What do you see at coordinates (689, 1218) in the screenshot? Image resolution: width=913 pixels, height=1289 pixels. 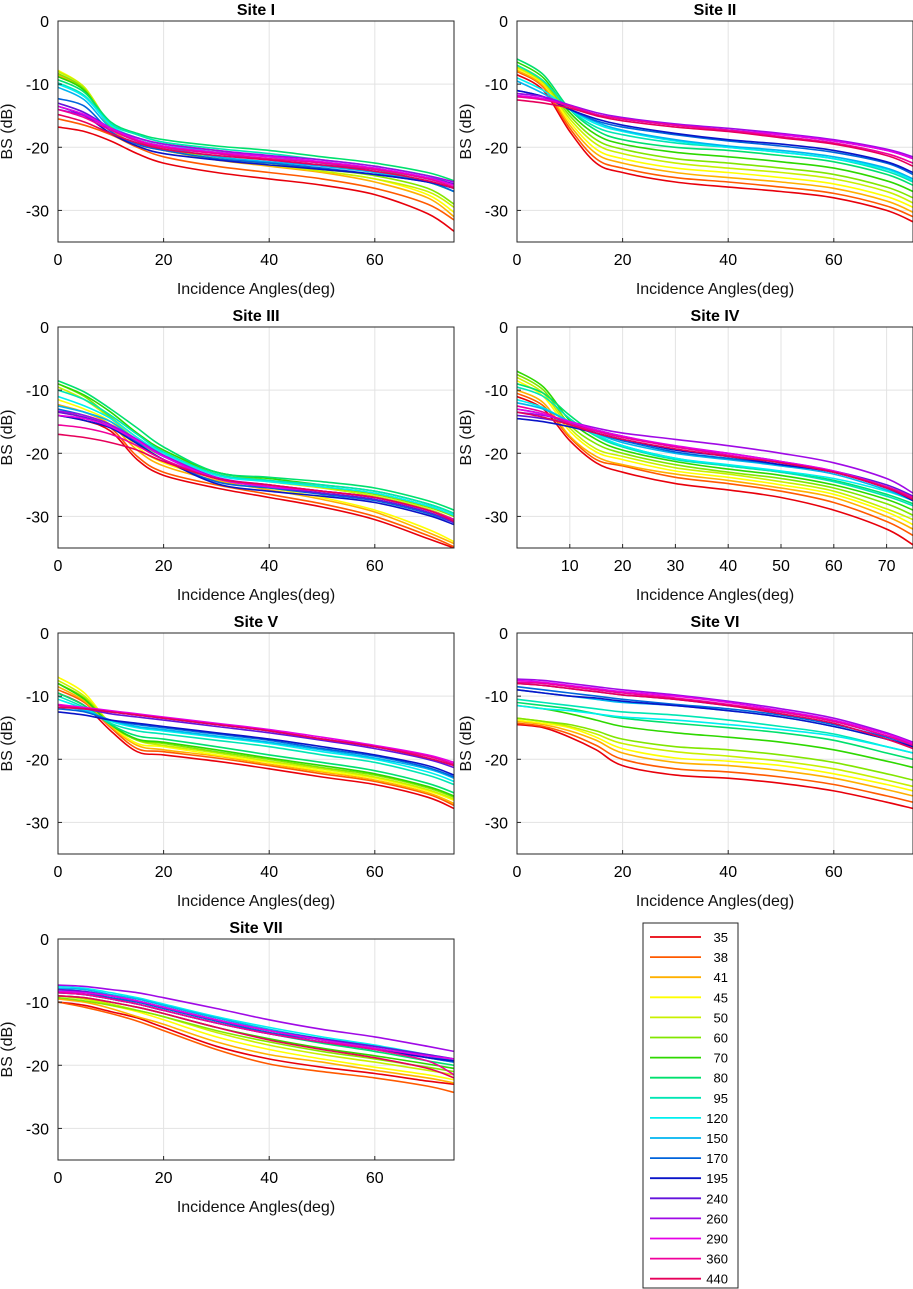 I see `legend-item-260: 260` at bounding box center [689, 1218].